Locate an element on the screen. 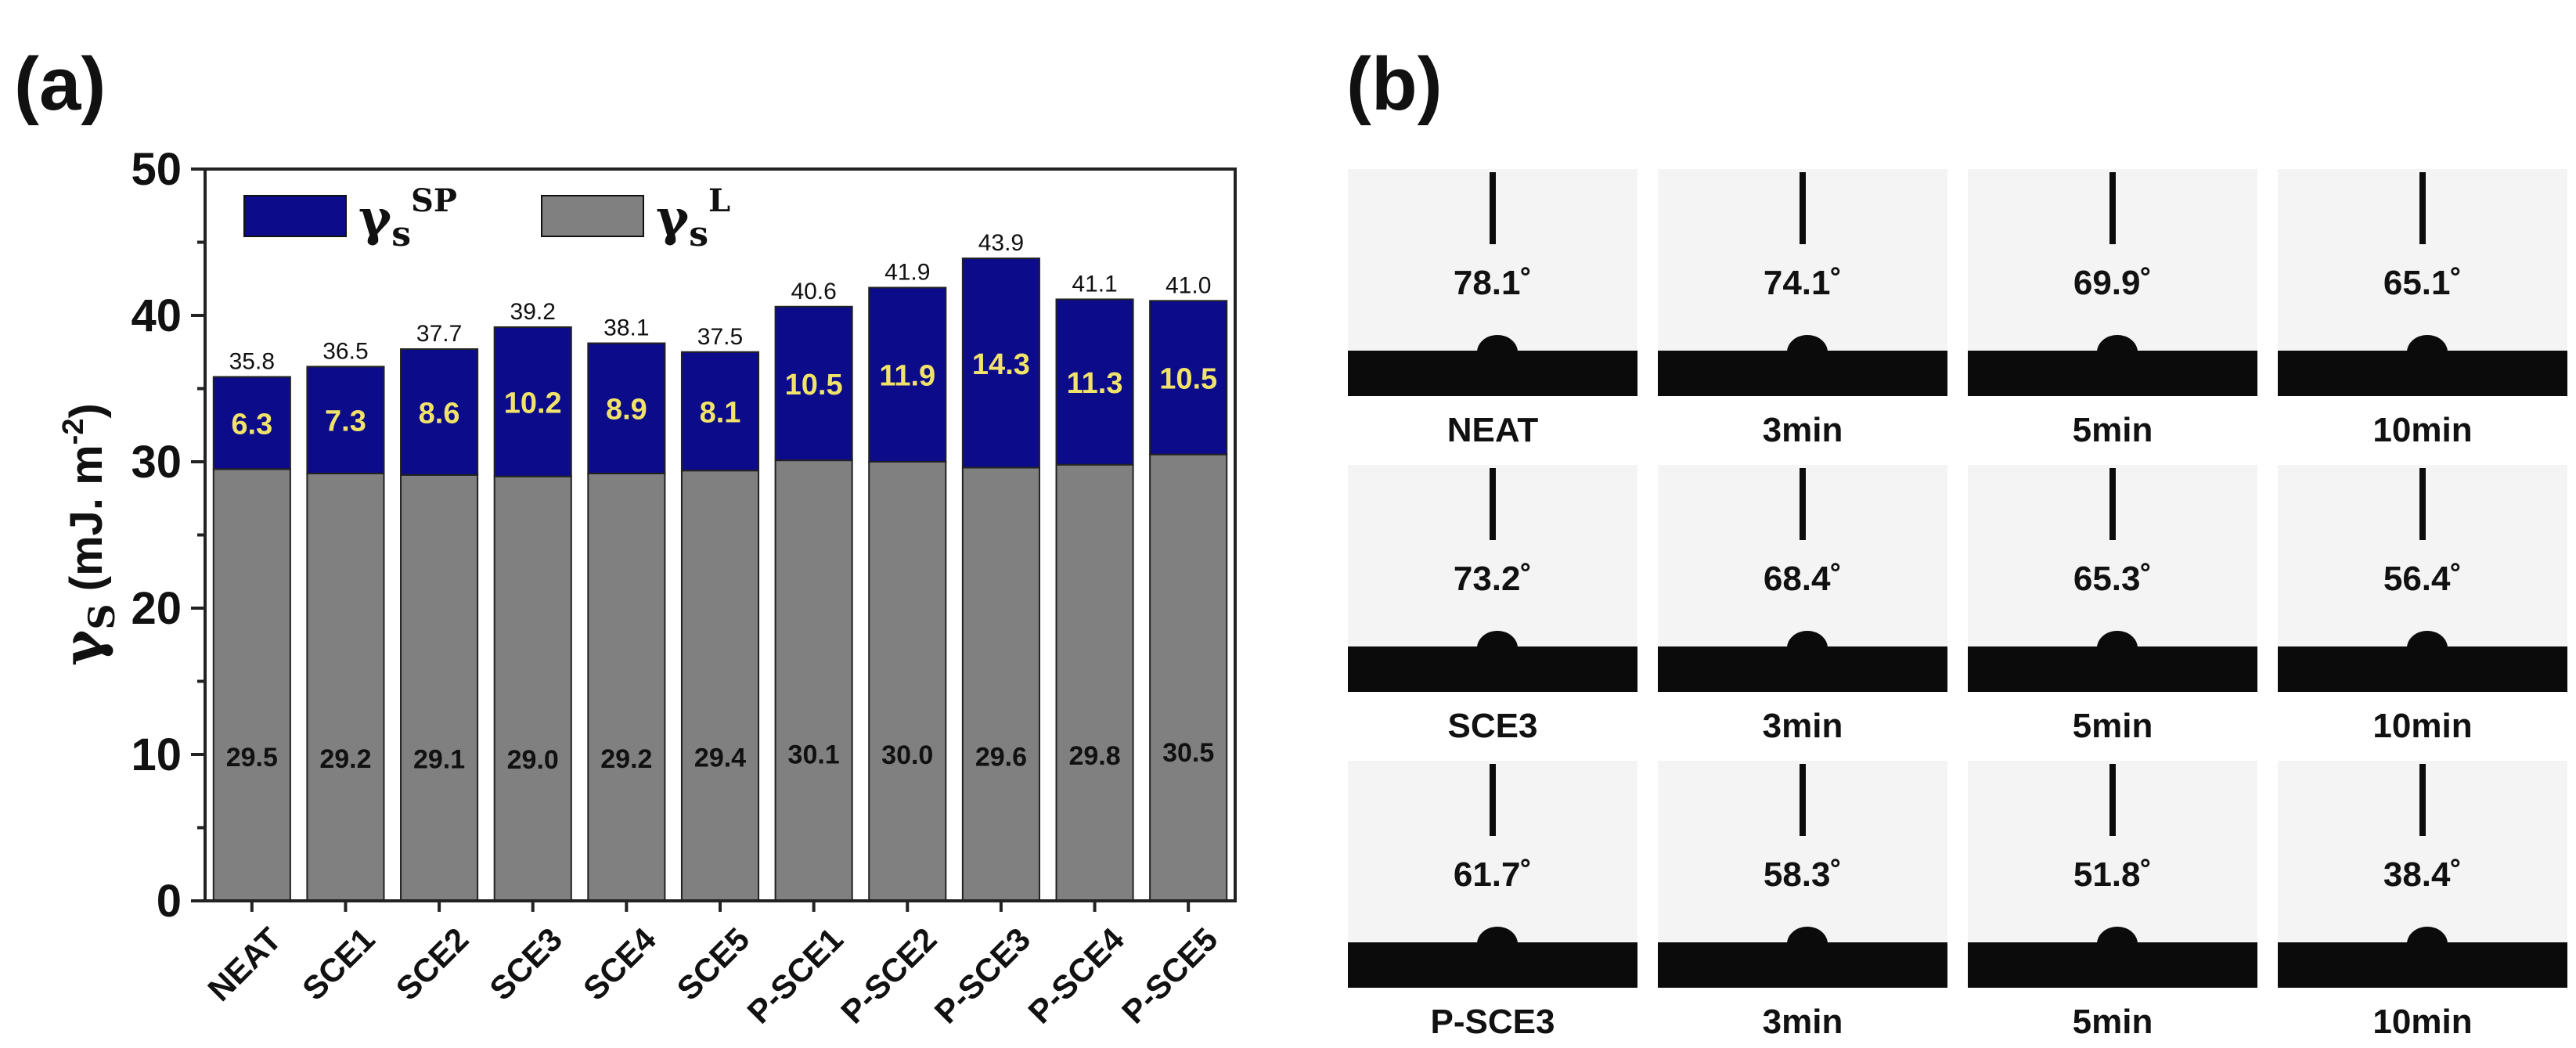 The width and height of the screenshot is (2576, 1048). sp-value-label-p-sce3: 14.3 is located at coordinates (1001, 364).